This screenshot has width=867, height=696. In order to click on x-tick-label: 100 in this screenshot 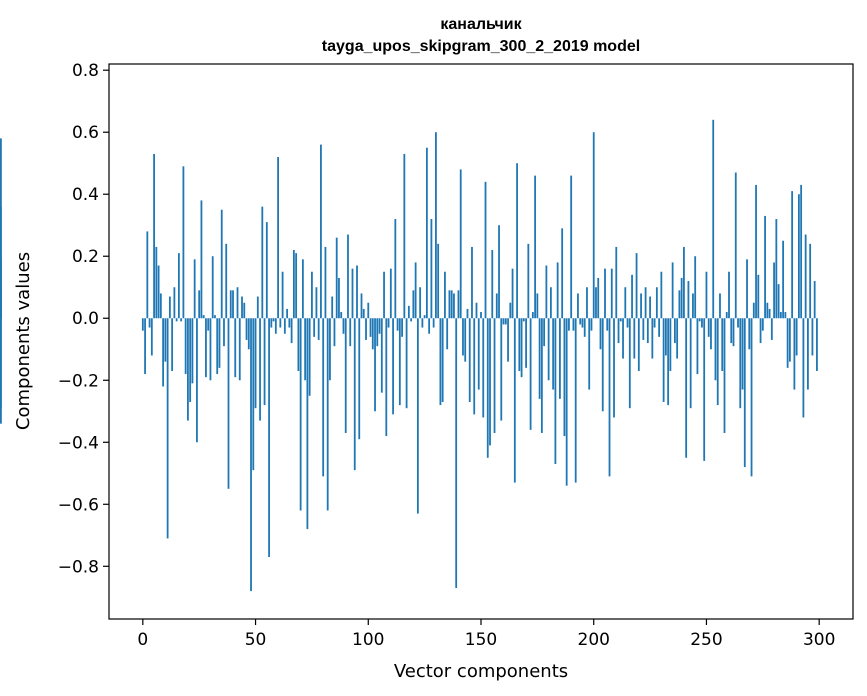, I will do `click(368, 640)`.